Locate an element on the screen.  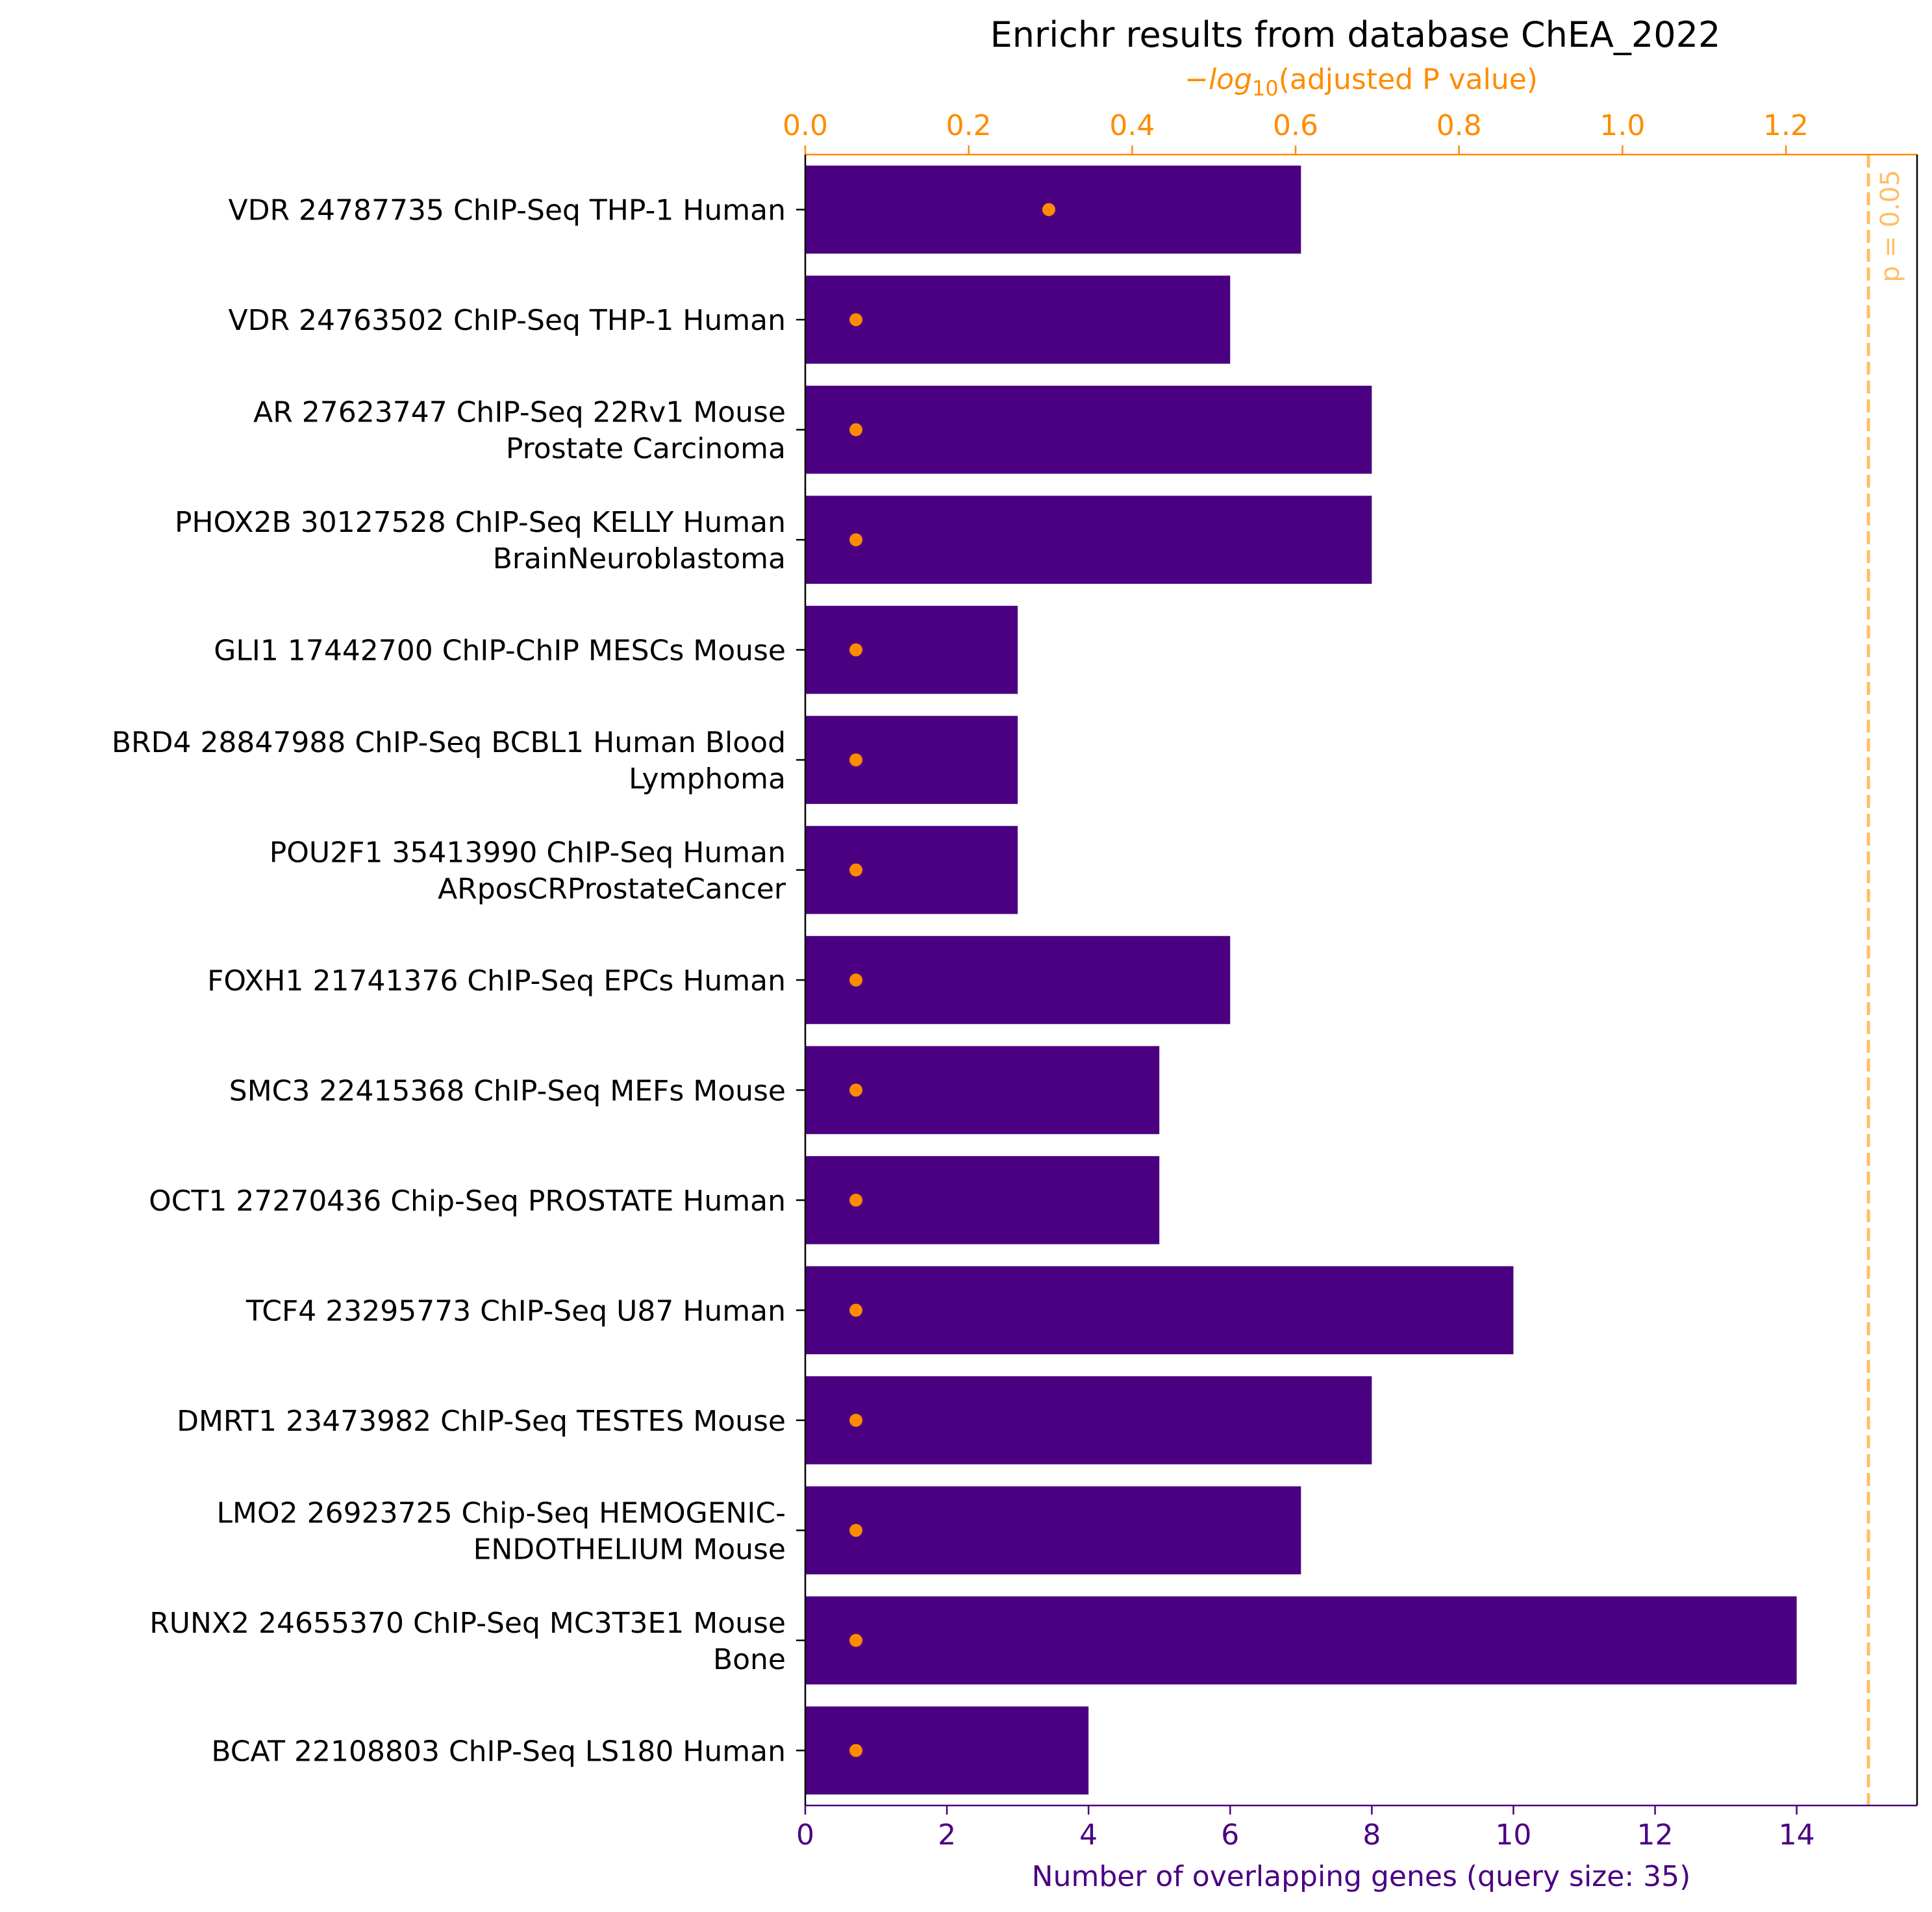
category-label: ARposCRProstateCancer is located at coordinates (612, 890).